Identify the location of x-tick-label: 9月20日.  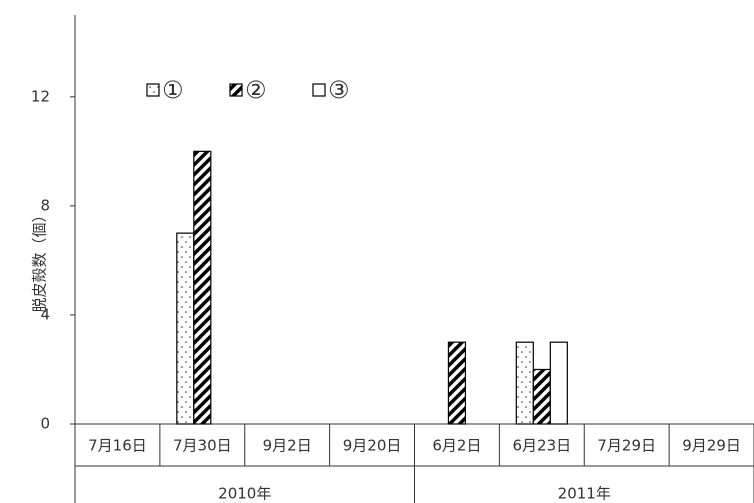
(372, 446).